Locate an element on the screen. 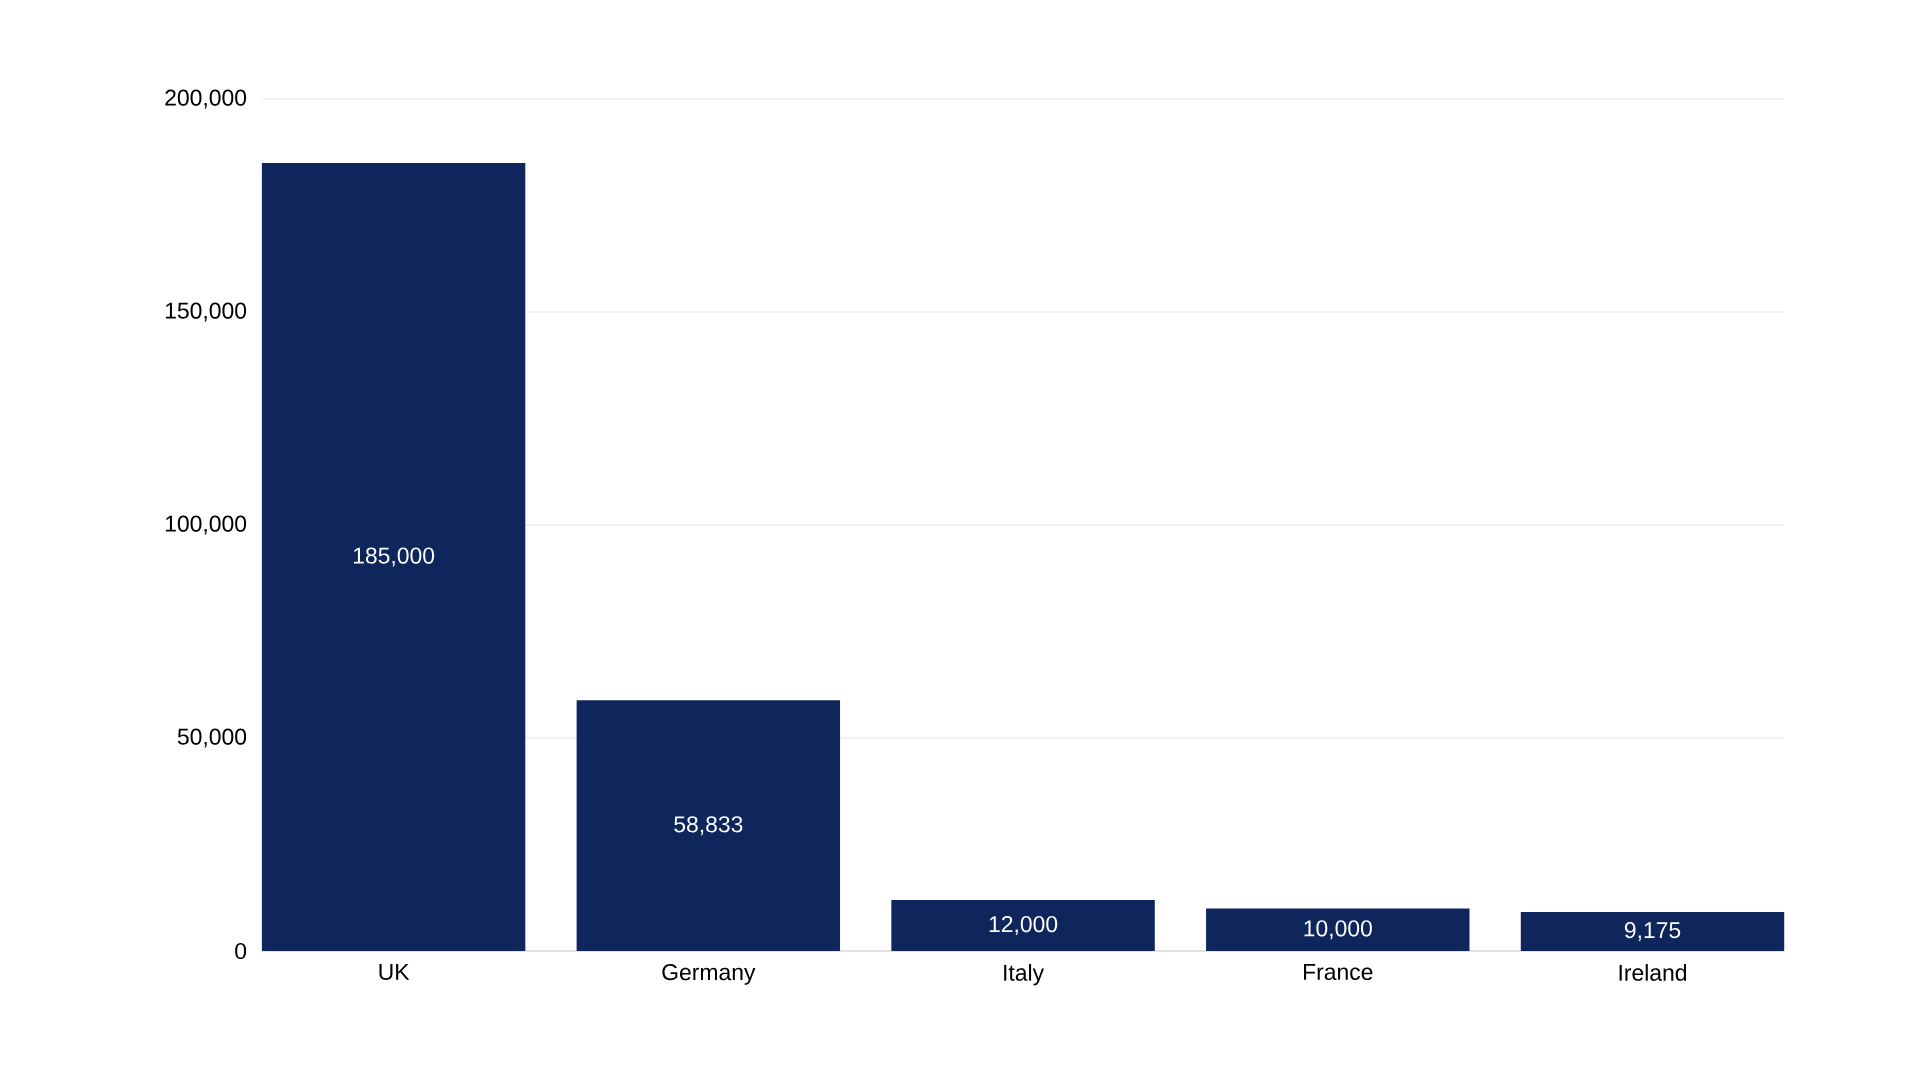 The height and width of the screenshot is (1080, 1920). y-tick-label: 50,000 is located at coordinates (212, 738).